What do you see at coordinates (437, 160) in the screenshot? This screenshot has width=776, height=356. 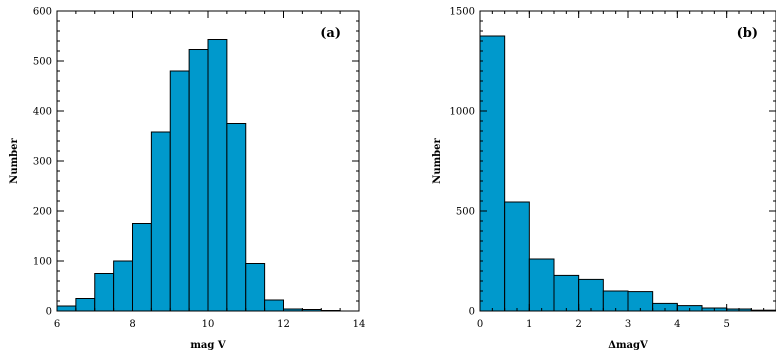 I see `panel-b-y-axis-label: Number` at bounding box center [437, 160].